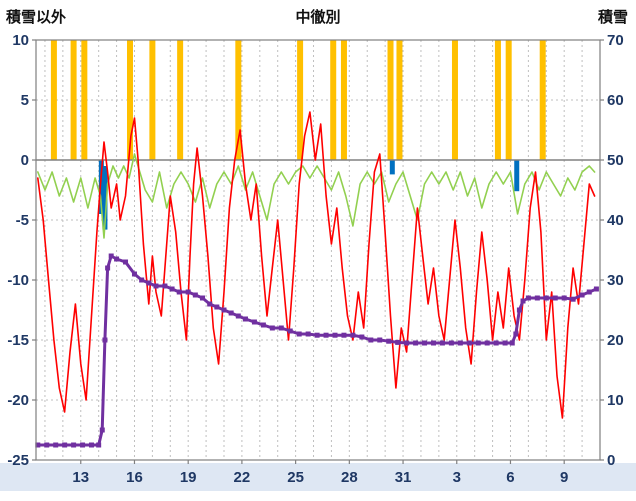 The height and width of the screenshot is (501, 636). I want to click on x-label-band, so click(318, 477).